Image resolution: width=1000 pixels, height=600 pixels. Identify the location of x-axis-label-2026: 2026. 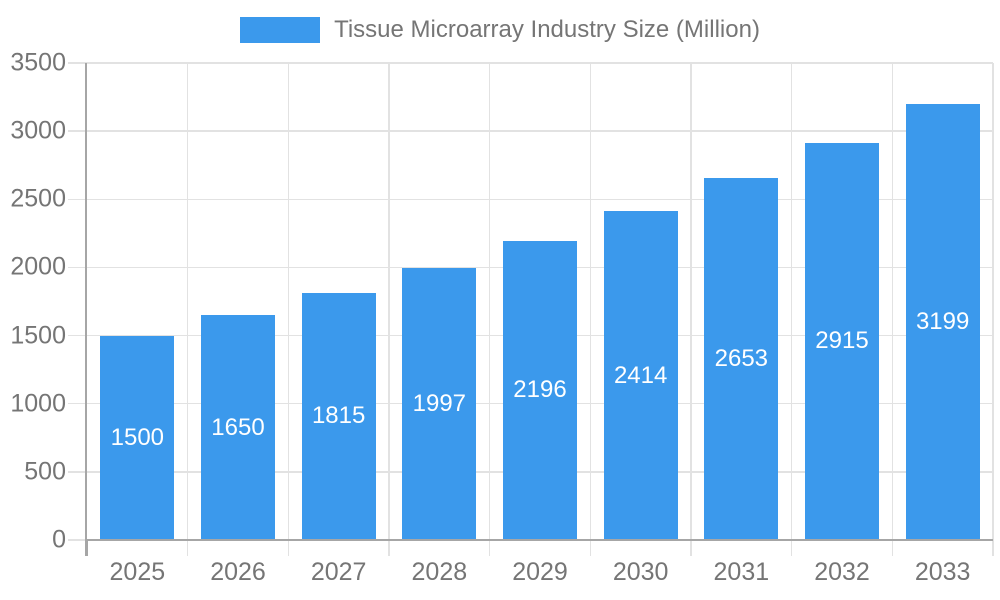
(238, 572).